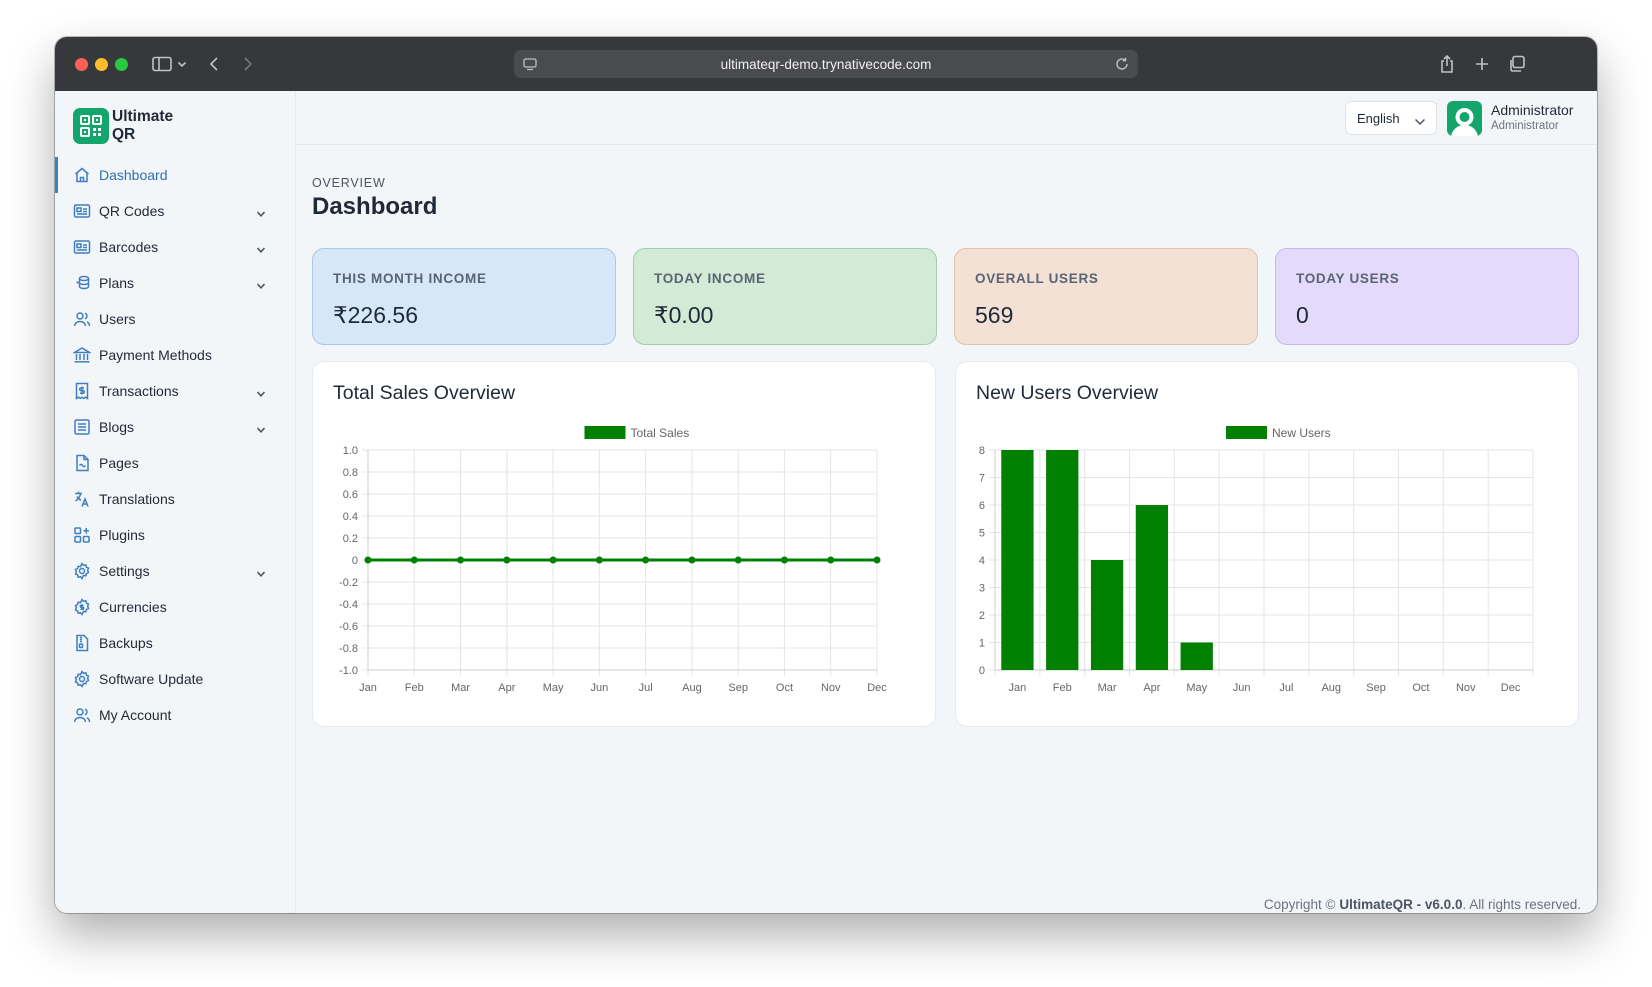 Image resolution: width=1652 pixels, height=987 pixels. I want to click on stat-card-overall-users: OVERALL USERS 569, so click(1106, 296).